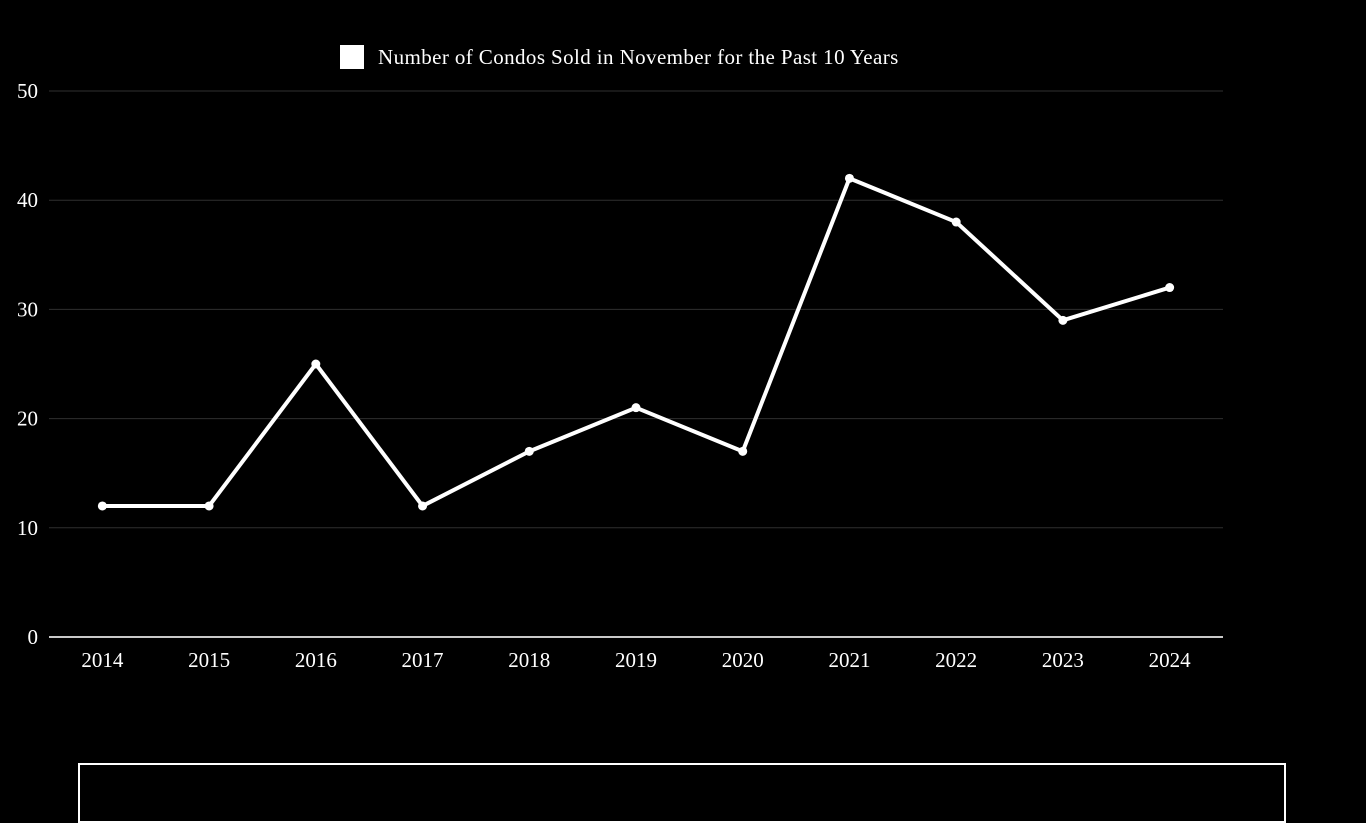 The width and height of the screenshot is (1366, 823). What do you see at coordinates (209, 660) in the screenshot?
I see `x-tick-label: 2015` at bounding box center [209, 660].